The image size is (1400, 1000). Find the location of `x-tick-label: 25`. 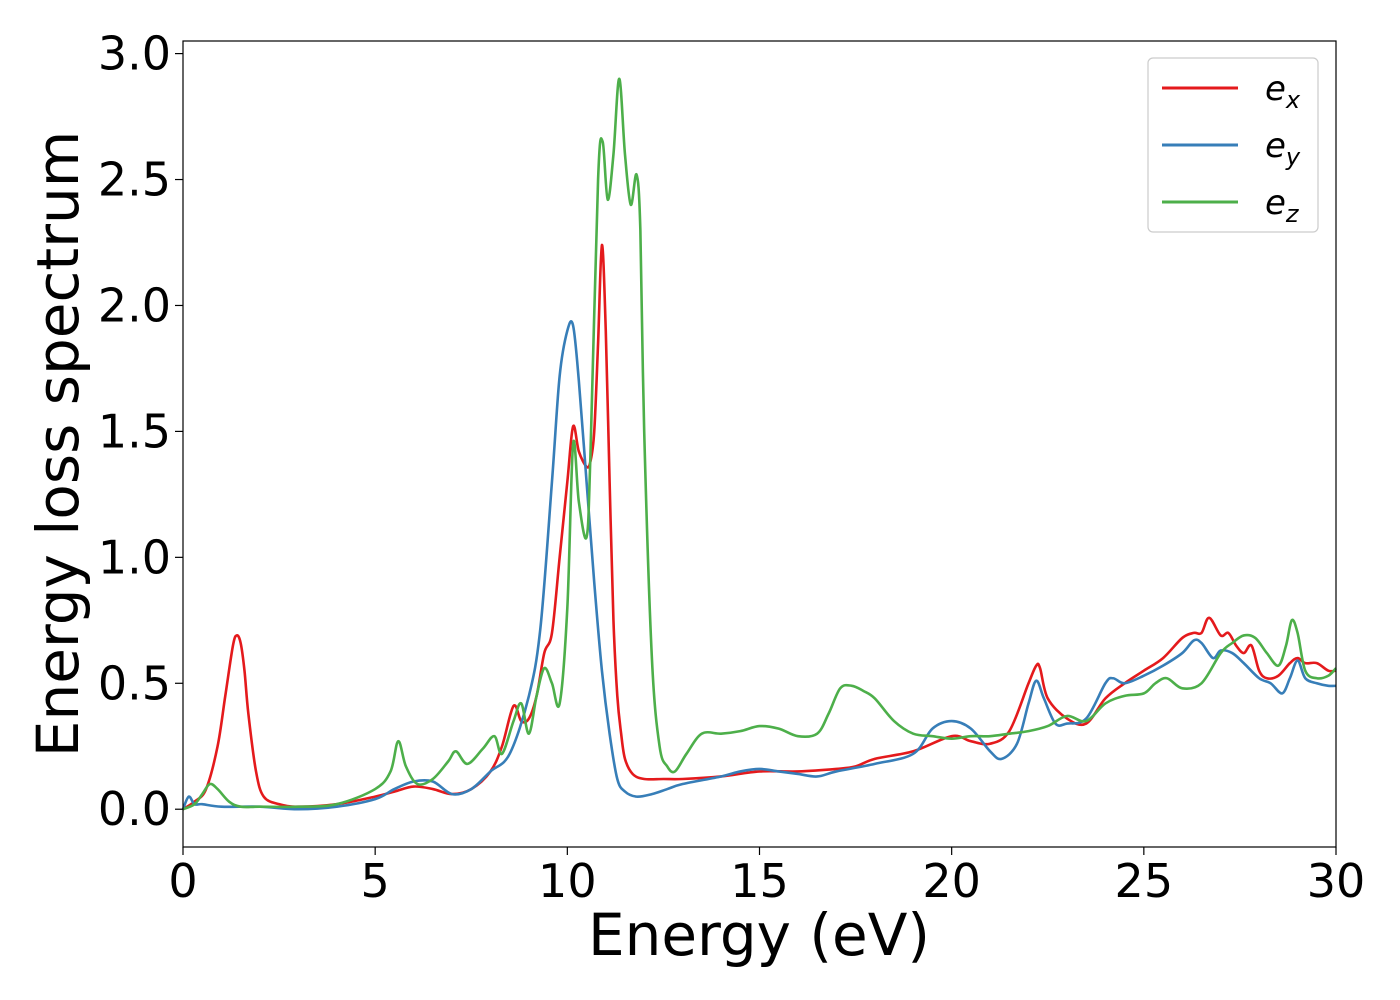

x-tick-label: 25 is located at coordinates (1144, 881).